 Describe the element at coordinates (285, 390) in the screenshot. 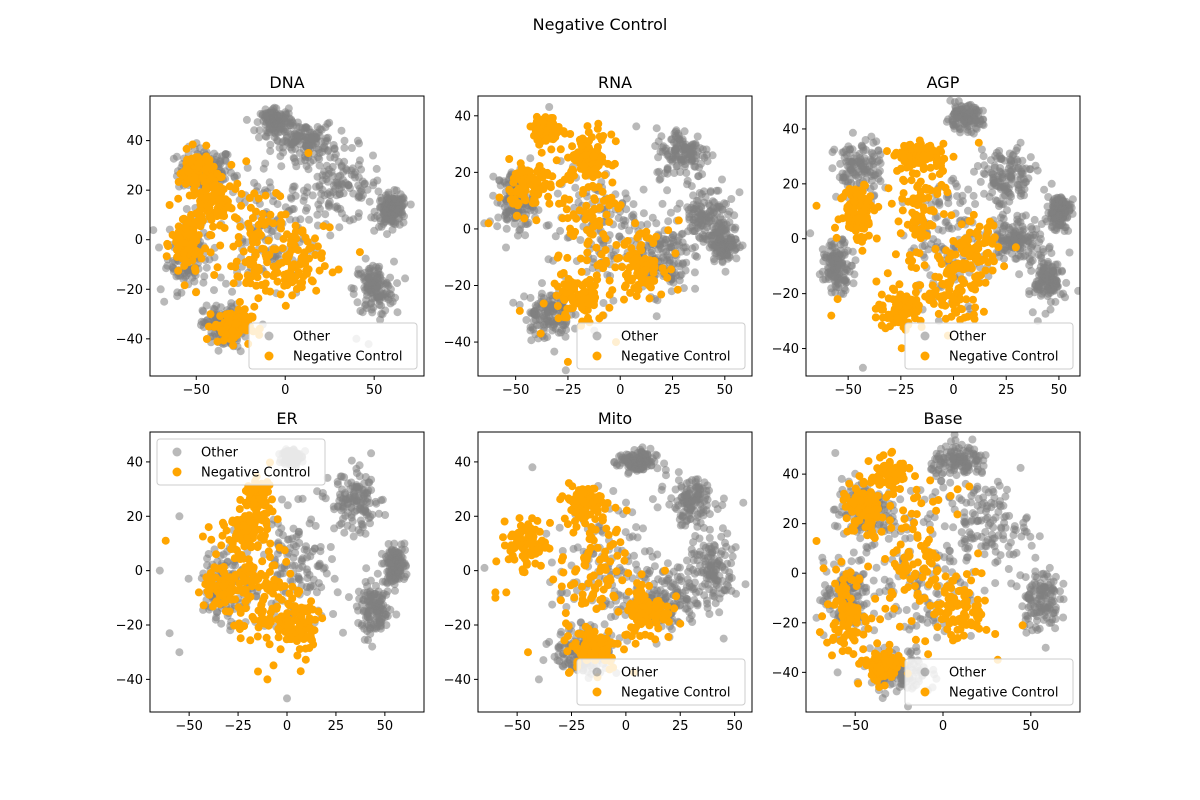

I see `x-tick-label: 0` at that location.